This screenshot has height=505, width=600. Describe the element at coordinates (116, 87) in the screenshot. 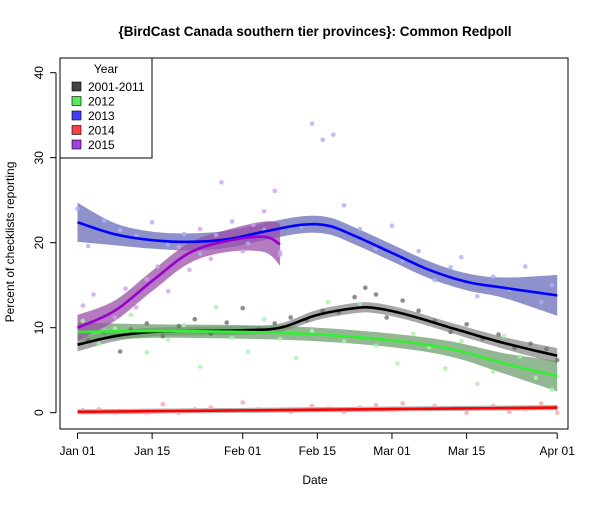

I see `legend-label-2001-2011: 2001-2011` at that location.